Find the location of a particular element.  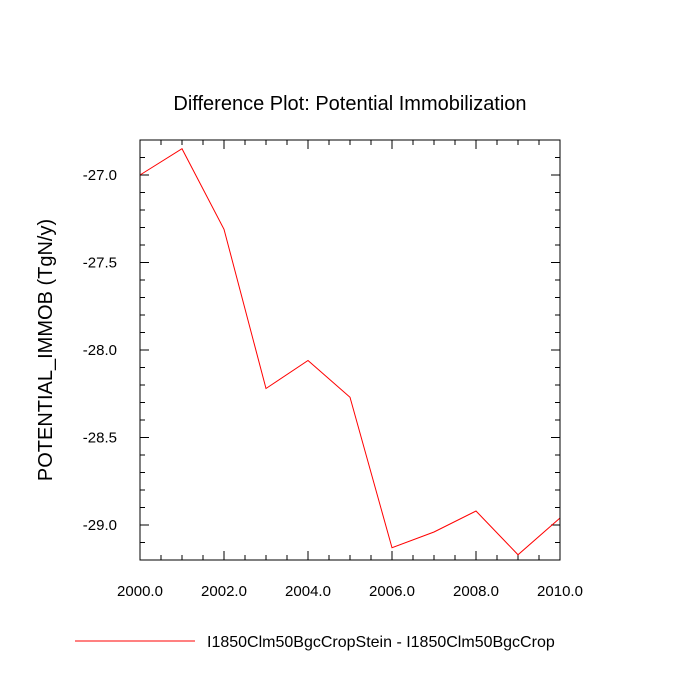

y-tick-label: -27.5 is located at coordinates (100, 263).